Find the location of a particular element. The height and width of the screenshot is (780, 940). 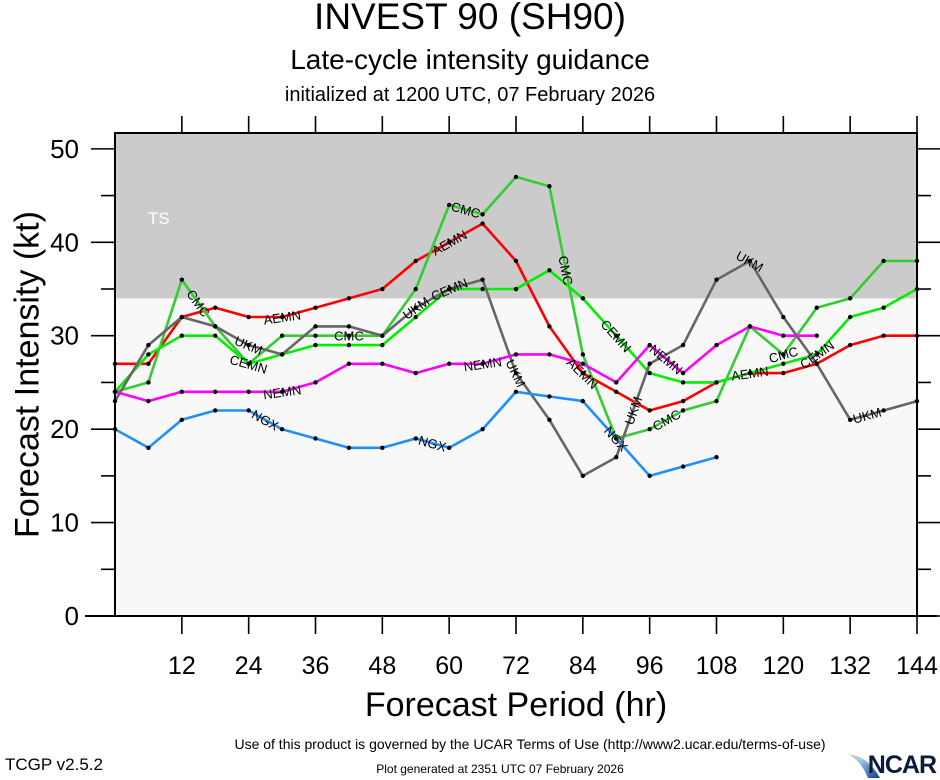

x-axis-label: Forecast Period (hr) is located at coordinates (516, 705).